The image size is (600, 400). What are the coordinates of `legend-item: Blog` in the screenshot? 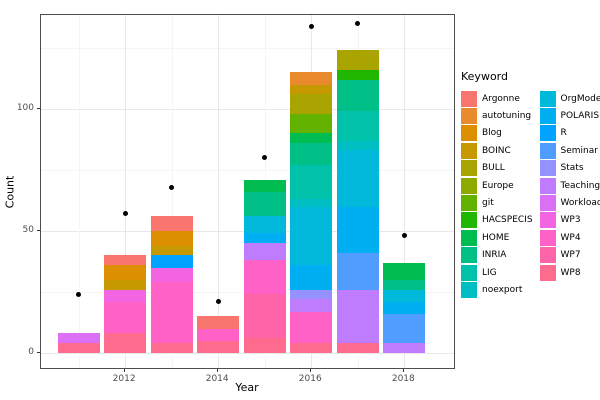 It's located at (497, 133).